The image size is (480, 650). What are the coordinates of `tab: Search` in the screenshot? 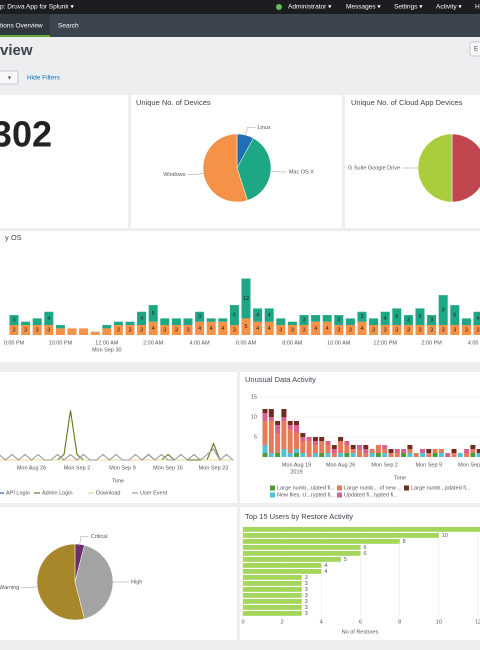 It's located at (68, 26).